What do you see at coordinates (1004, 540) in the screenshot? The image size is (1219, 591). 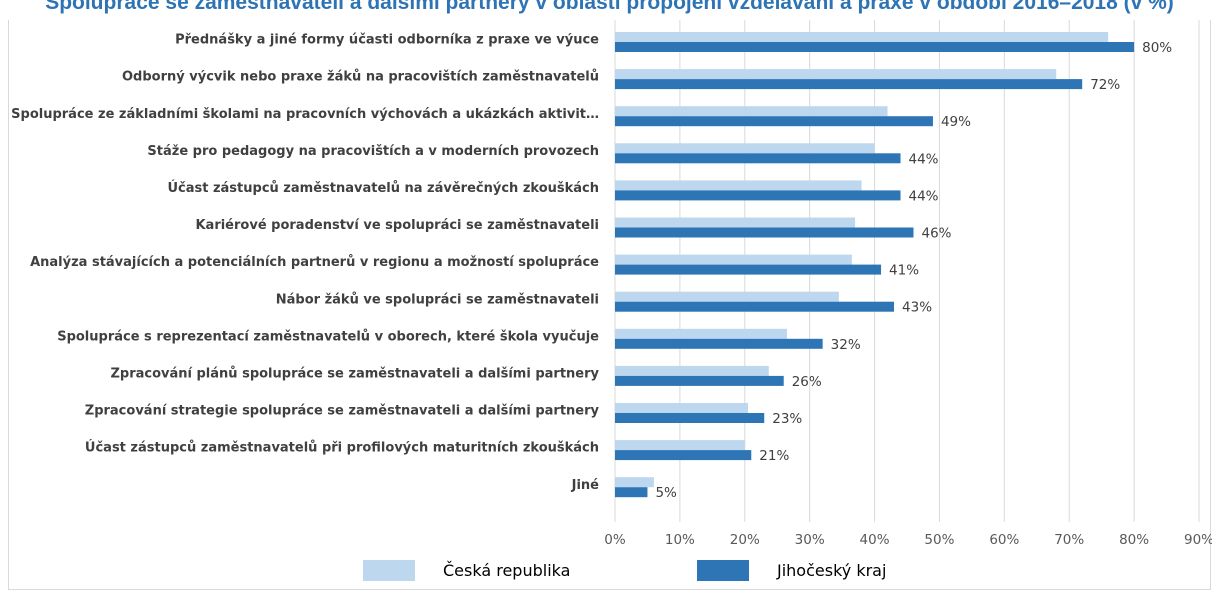 I see `x-tick-label: 60%` at bounding box center [1004, 540].